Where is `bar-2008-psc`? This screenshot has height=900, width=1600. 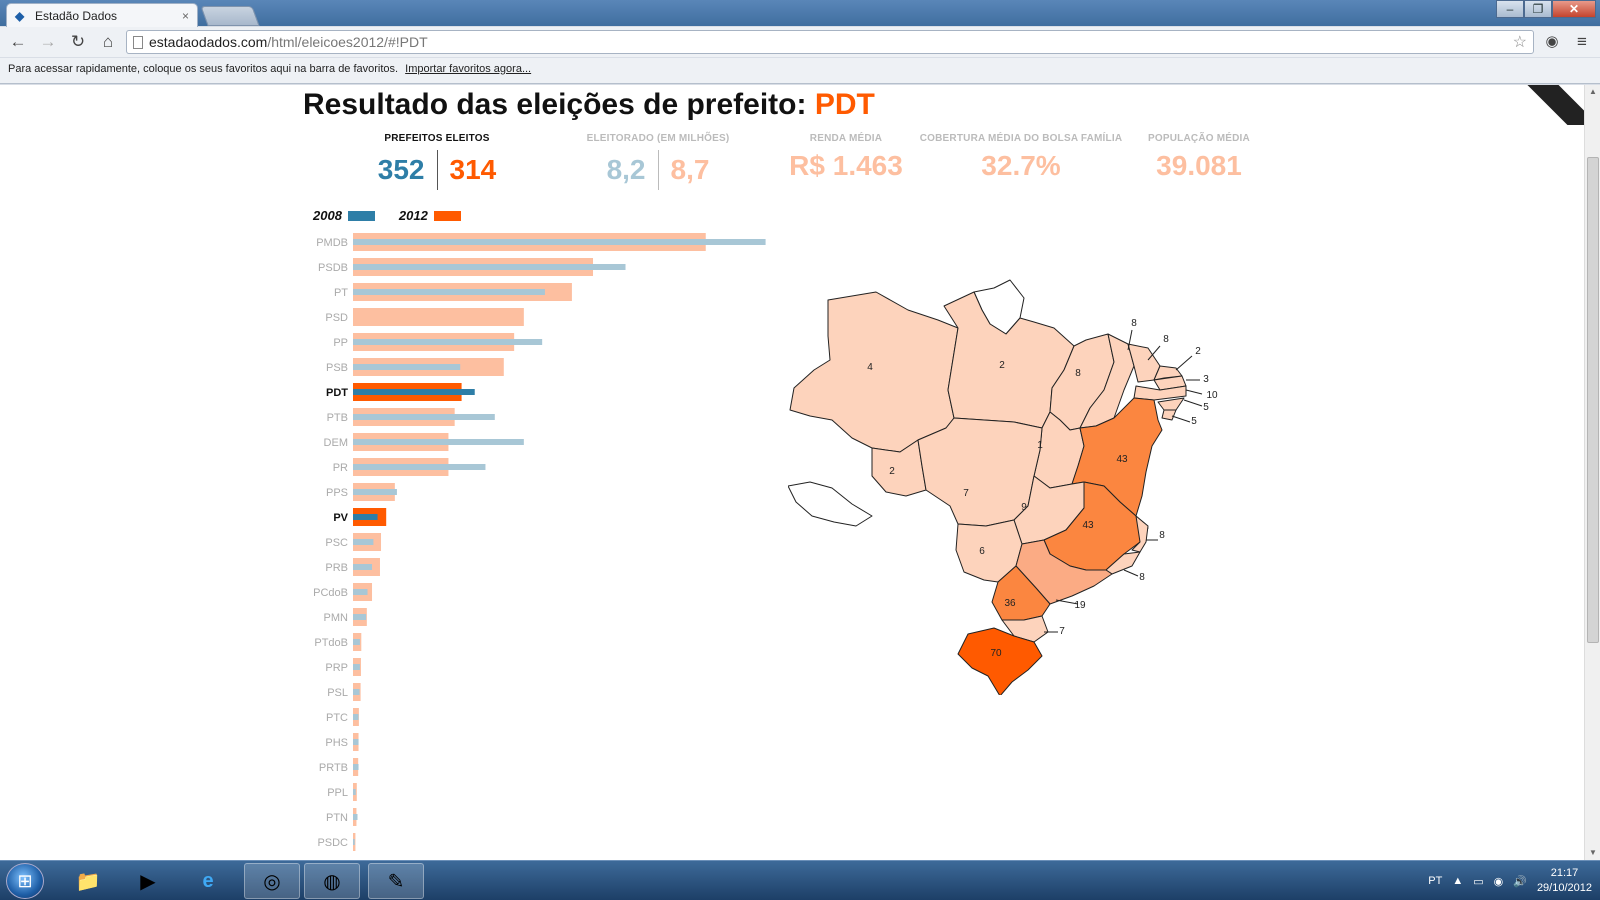 bar-2008-psc is located at coordinates (363, 542).